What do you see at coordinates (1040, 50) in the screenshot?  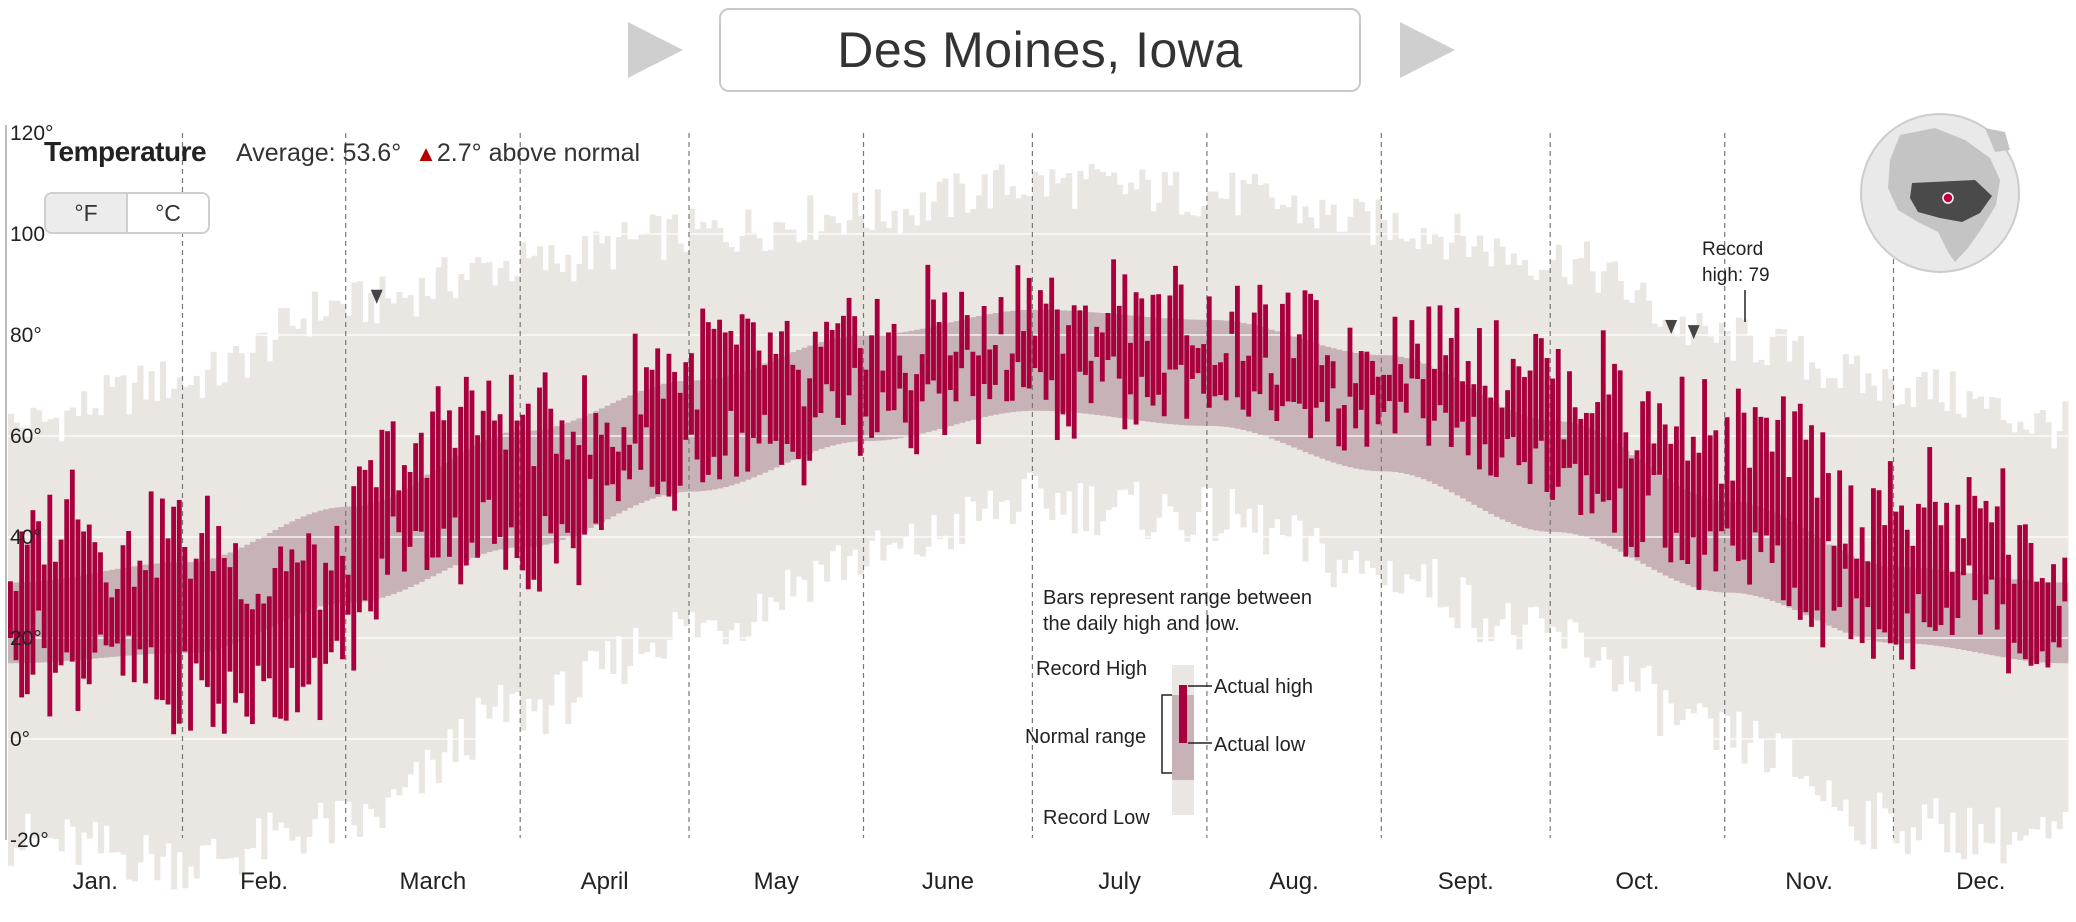 I see `city-selector: Des Moines, Iowa` at bounding box center [1040, 50].